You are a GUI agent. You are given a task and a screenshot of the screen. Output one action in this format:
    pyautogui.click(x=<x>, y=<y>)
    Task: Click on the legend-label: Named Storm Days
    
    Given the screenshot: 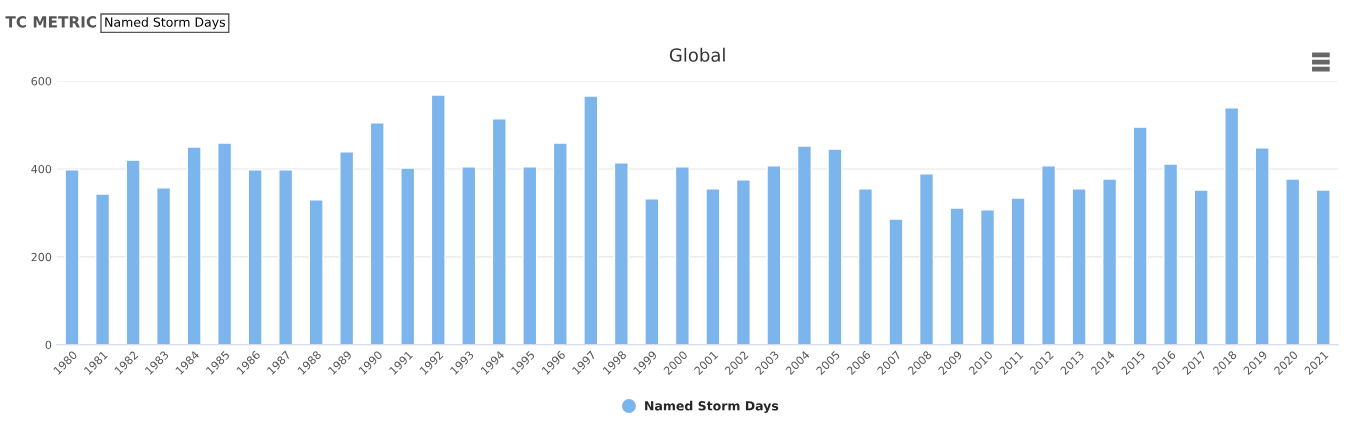 What is the action you would take?
    pyautogui.click(x=712, y=407)
    